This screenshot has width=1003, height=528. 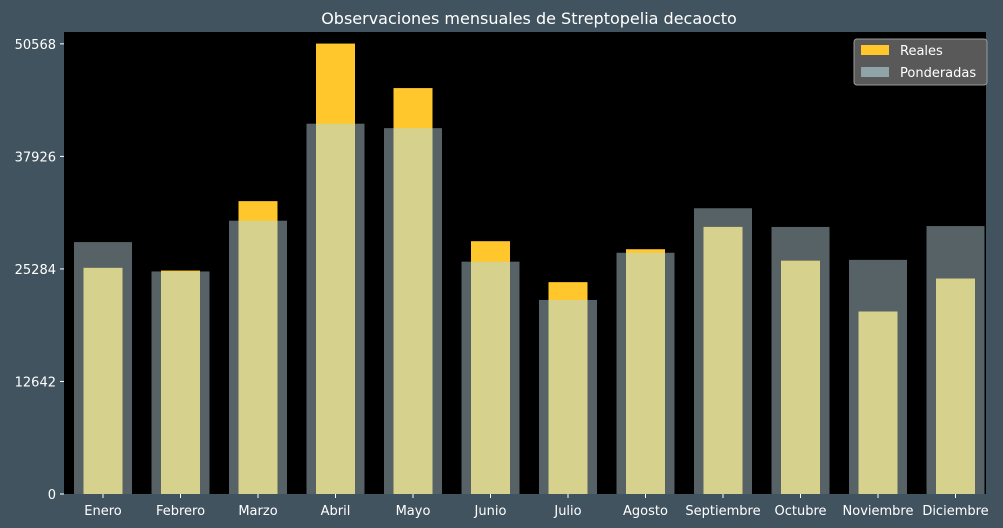 What do you see at coordinates (875, 72) in the screenshot?
I see `legend-swatch-ponderadas` at bounding box center [875, 72].